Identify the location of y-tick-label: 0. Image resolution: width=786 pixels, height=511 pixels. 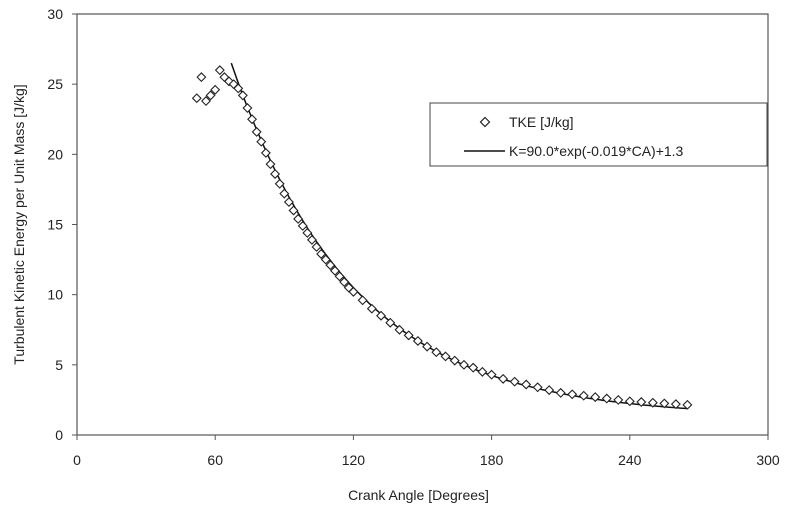
(59, 435).